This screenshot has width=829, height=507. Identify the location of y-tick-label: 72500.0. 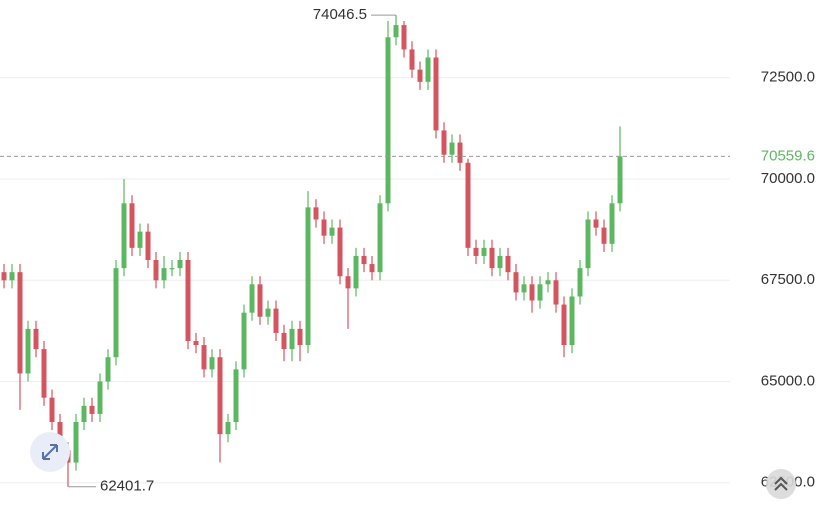
(788, 77).